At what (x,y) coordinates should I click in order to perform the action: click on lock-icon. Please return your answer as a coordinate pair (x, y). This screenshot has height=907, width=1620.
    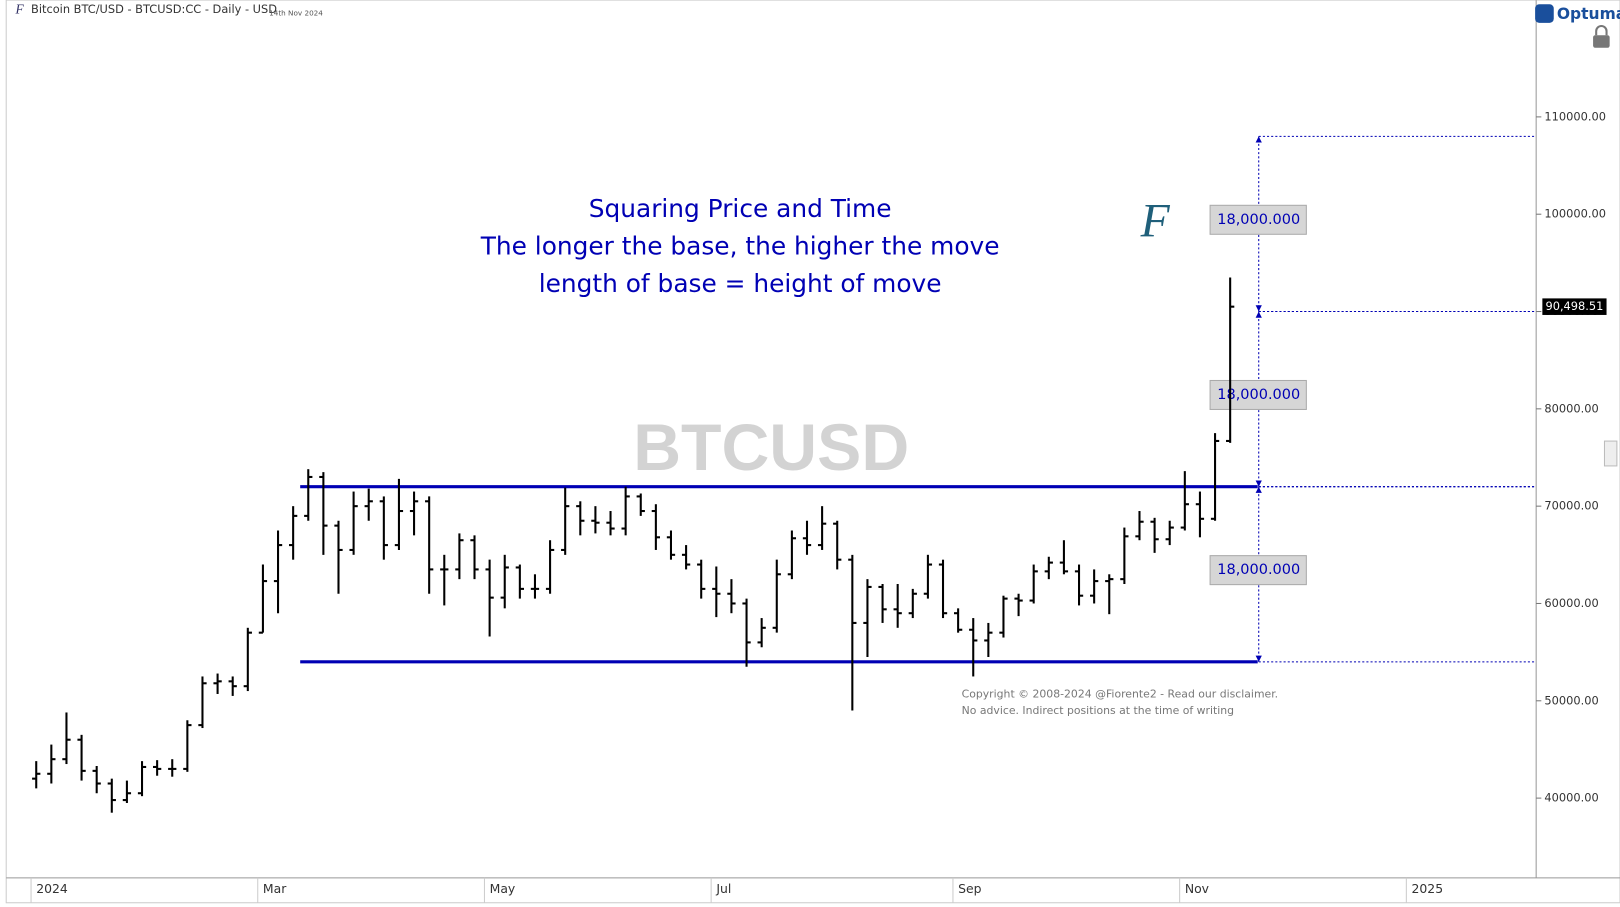
    Looking at the image, I should click on (1601, 41).